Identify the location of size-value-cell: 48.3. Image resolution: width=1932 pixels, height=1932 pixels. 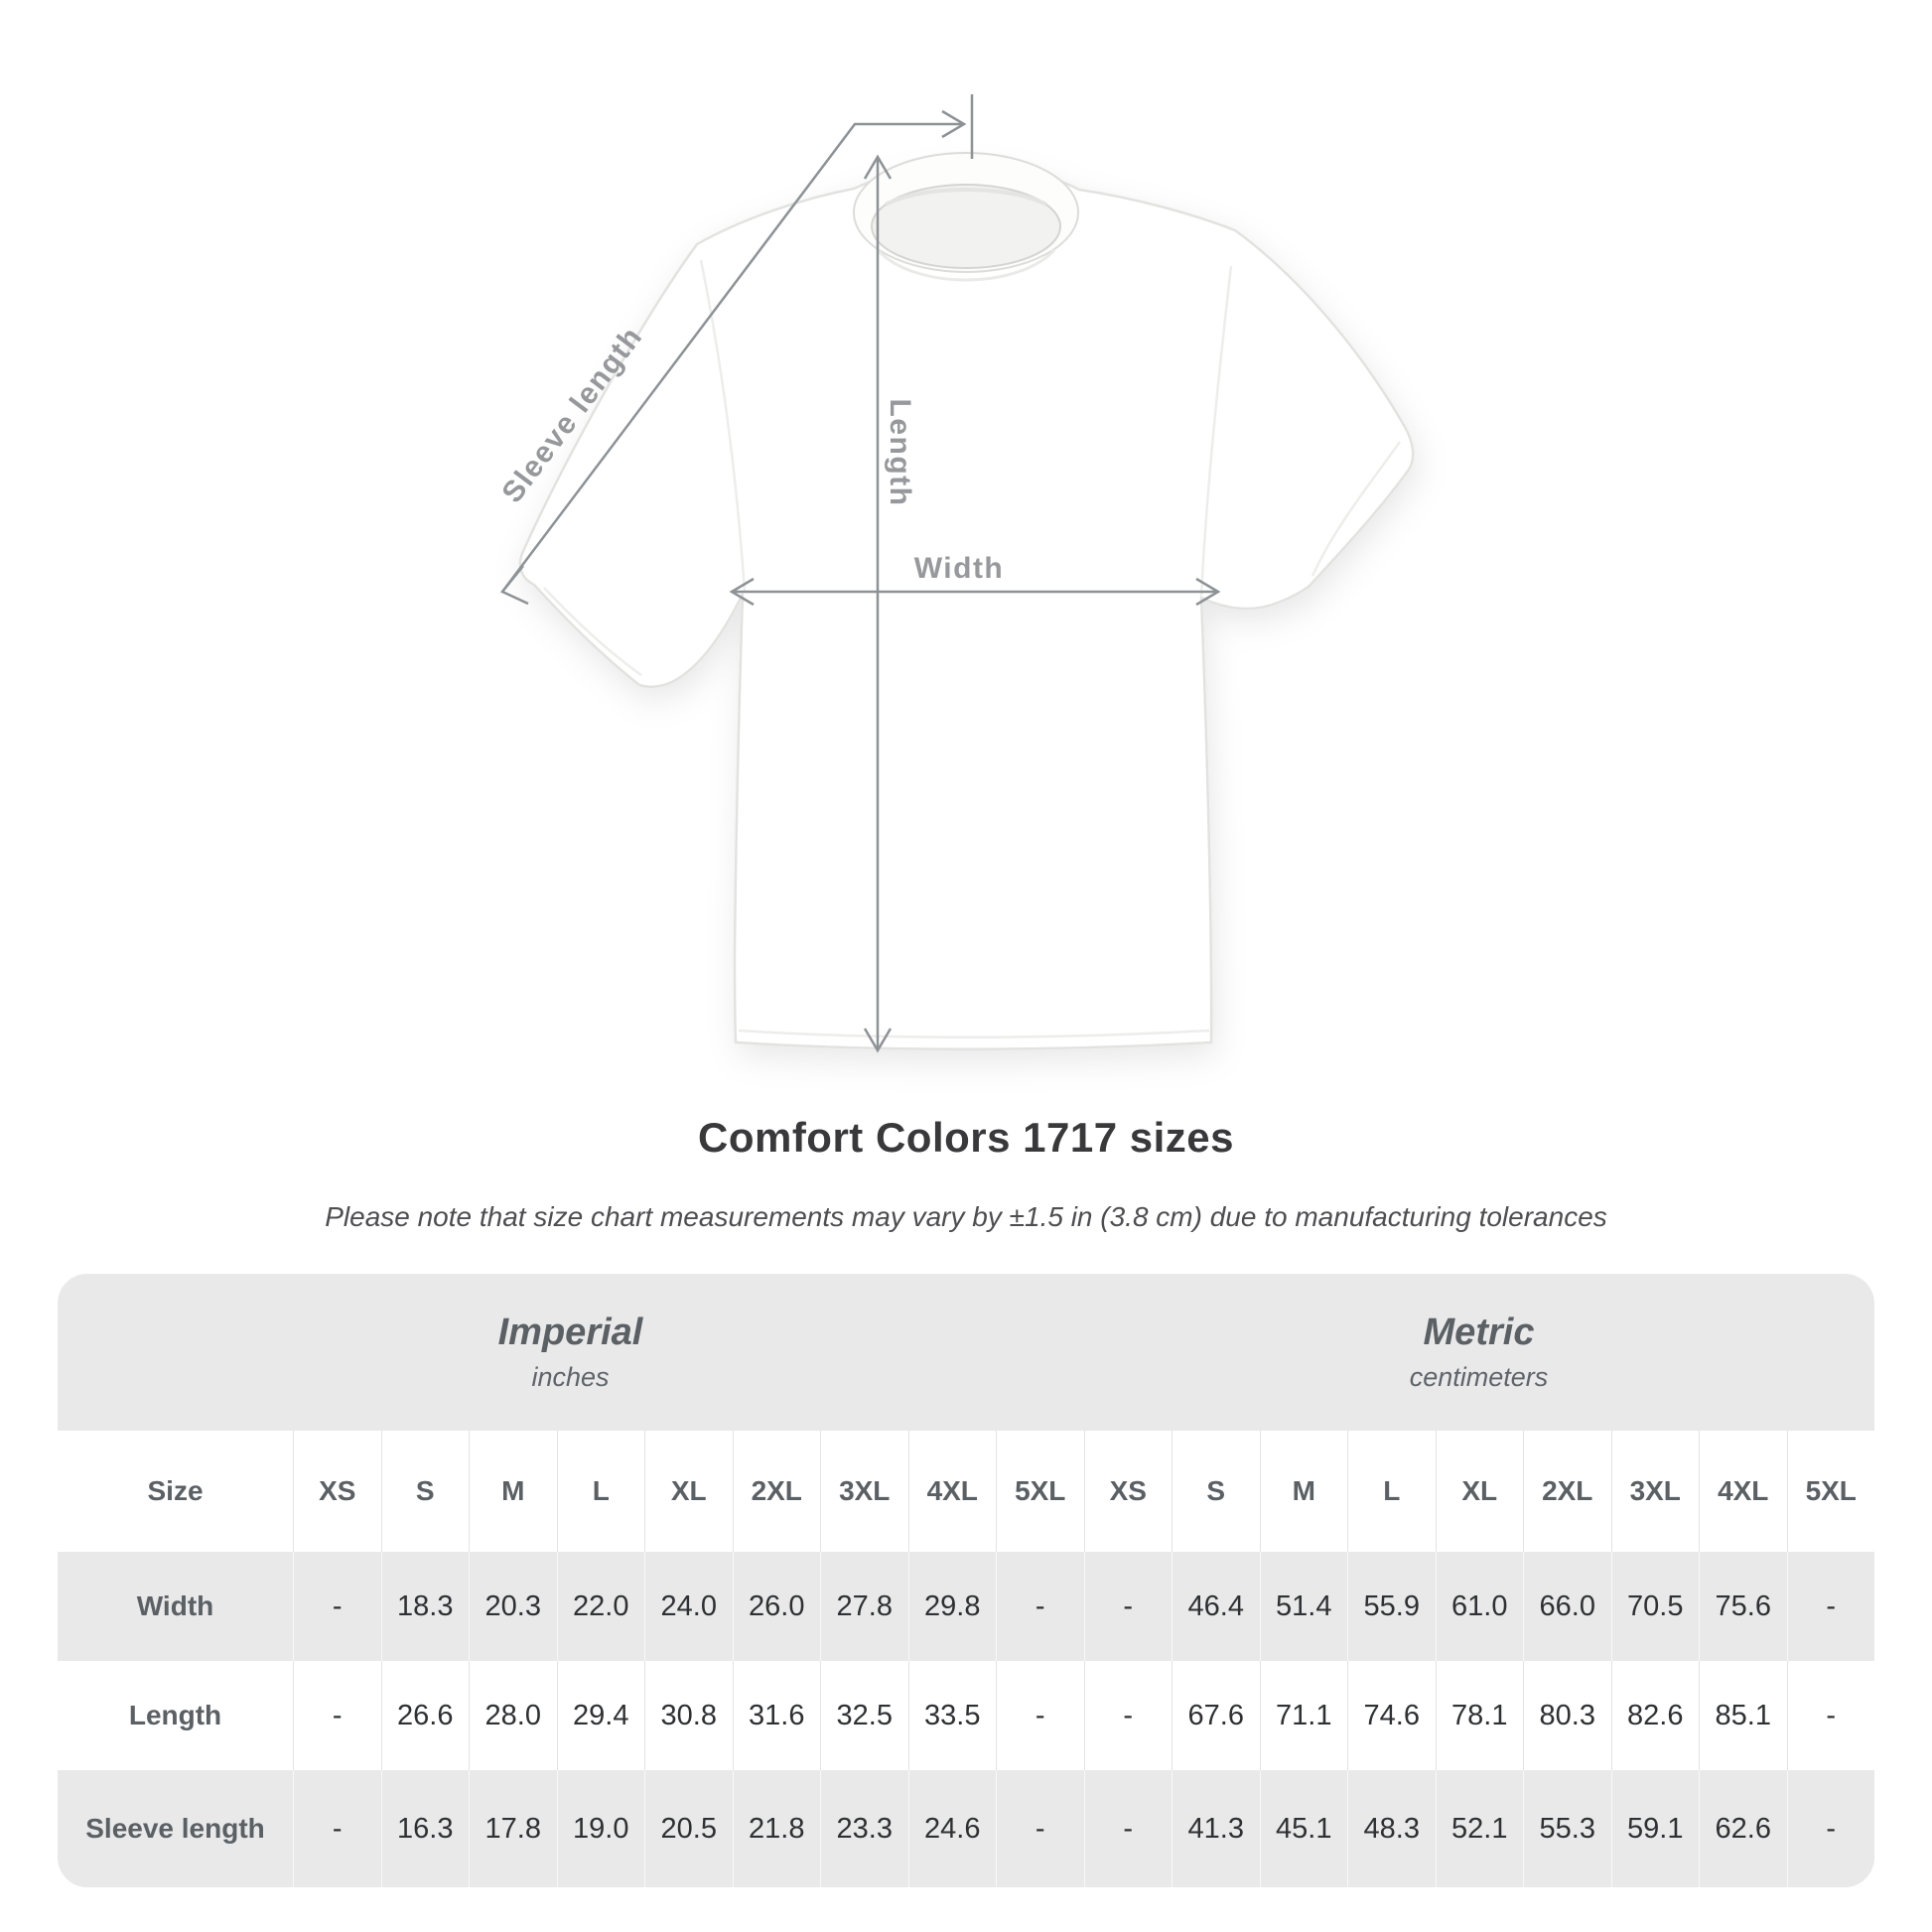
(1392, 1828).